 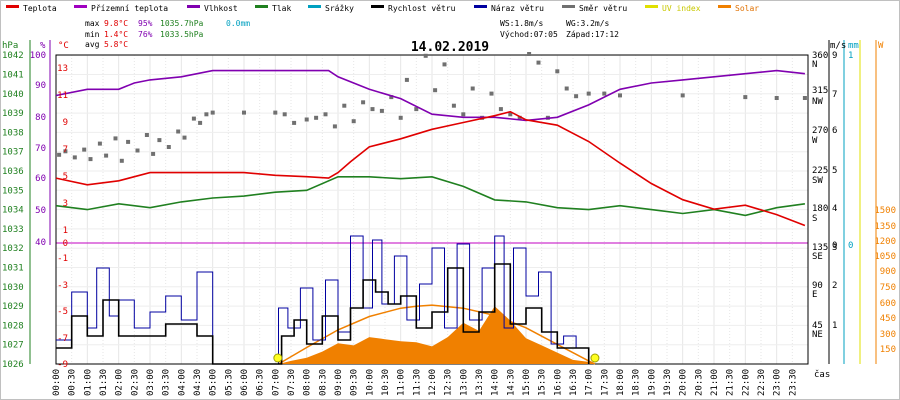 What do you see at coordinates (13, 326) in the screenshot?
I see `tick-label-pressure: 1028` at bounding box center [13, 326].